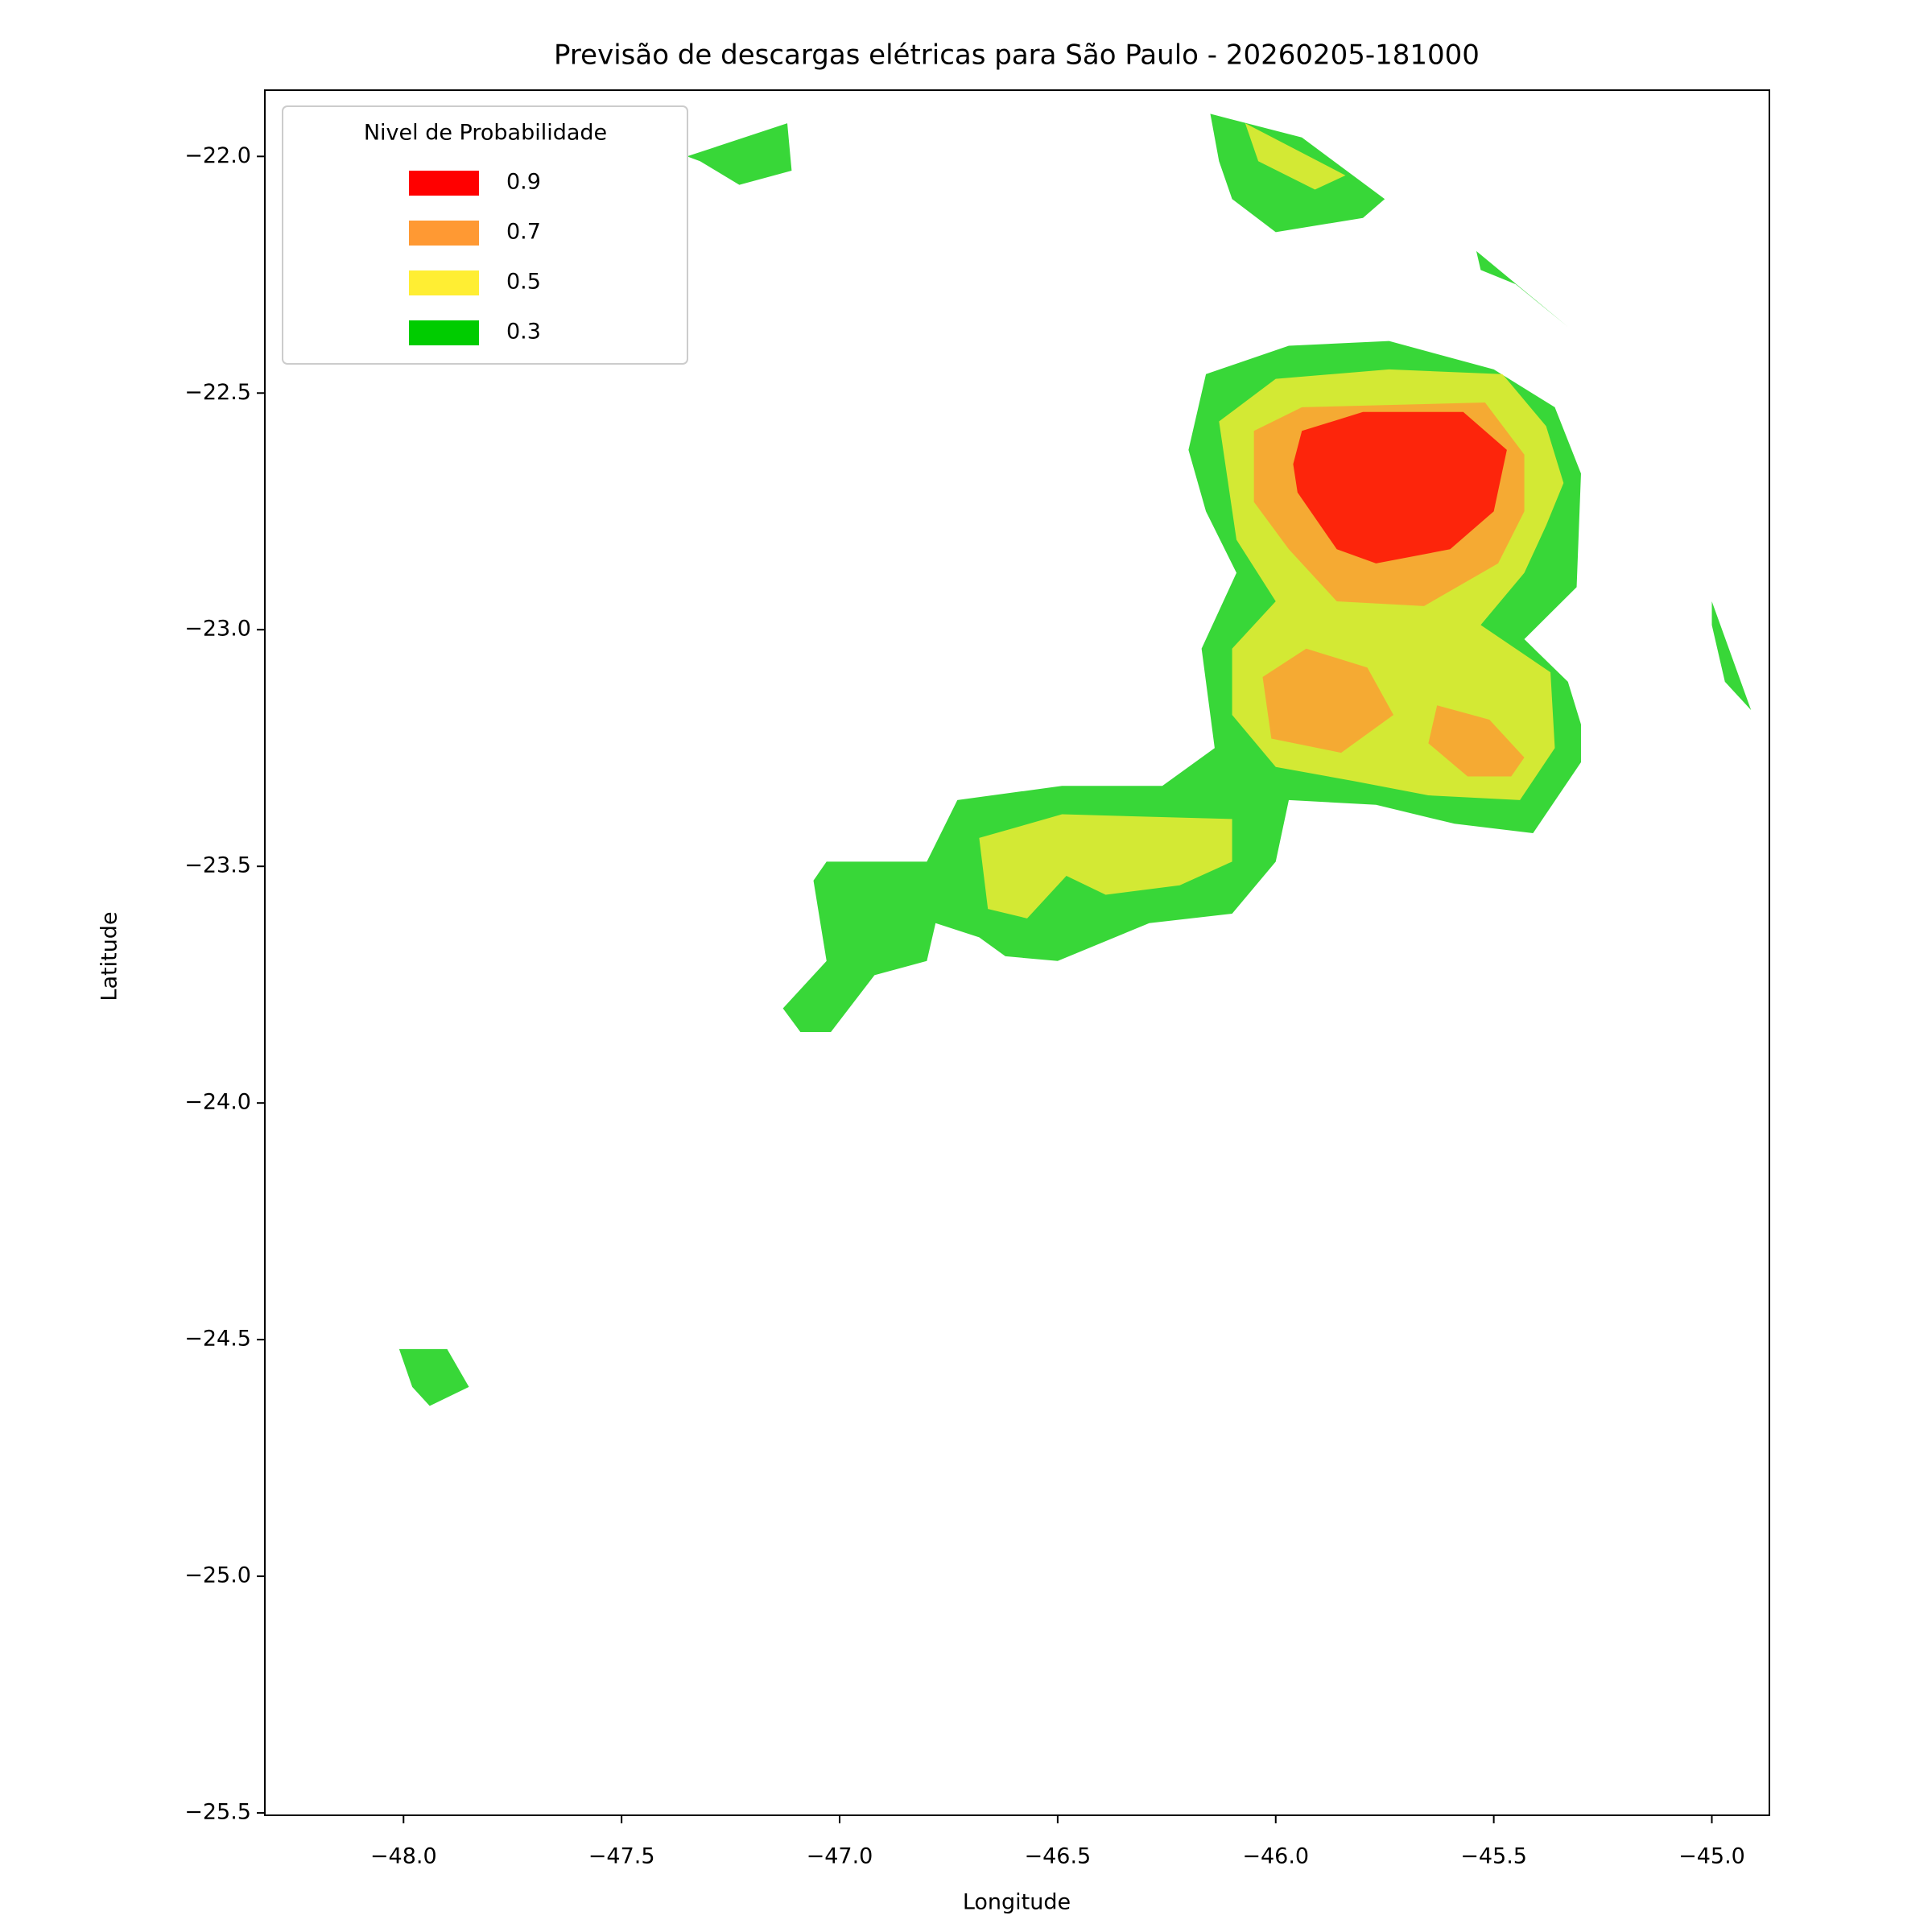  I want to click on legend-title: Nivel de Probabilidade, so click(485, 133).